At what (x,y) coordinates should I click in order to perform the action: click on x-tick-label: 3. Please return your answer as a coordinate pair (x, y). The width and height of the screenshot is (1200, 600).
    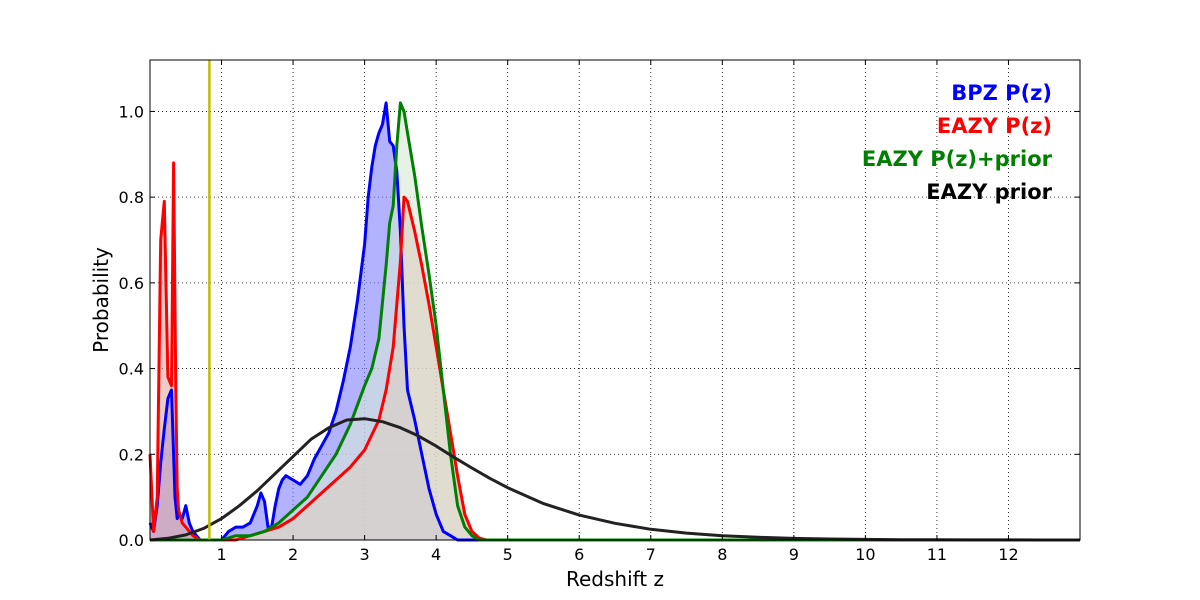
    Looking at the image, I should click on (365, 554).